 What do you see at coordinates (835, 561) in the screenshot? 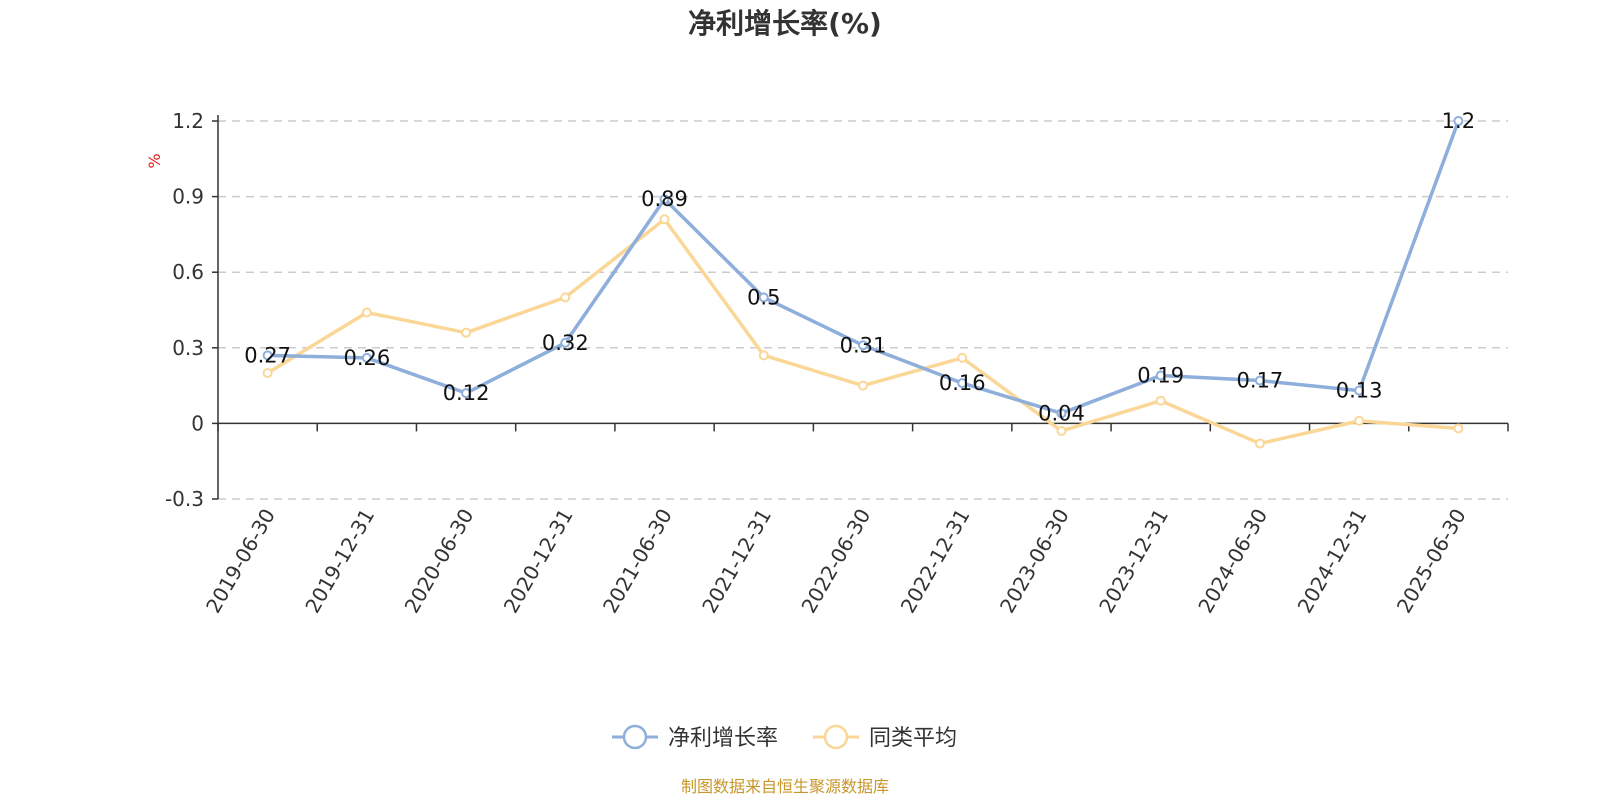
I see `x-tick-label: 2022-06-30` at bounding box center [835, 561].